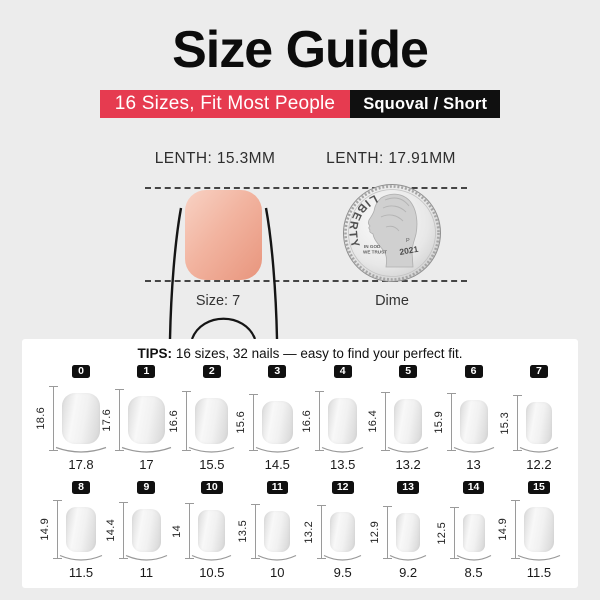 The width and height of the screenshot is (600, 600). I want to click on size-number-badge: 3, so click(277, 371).